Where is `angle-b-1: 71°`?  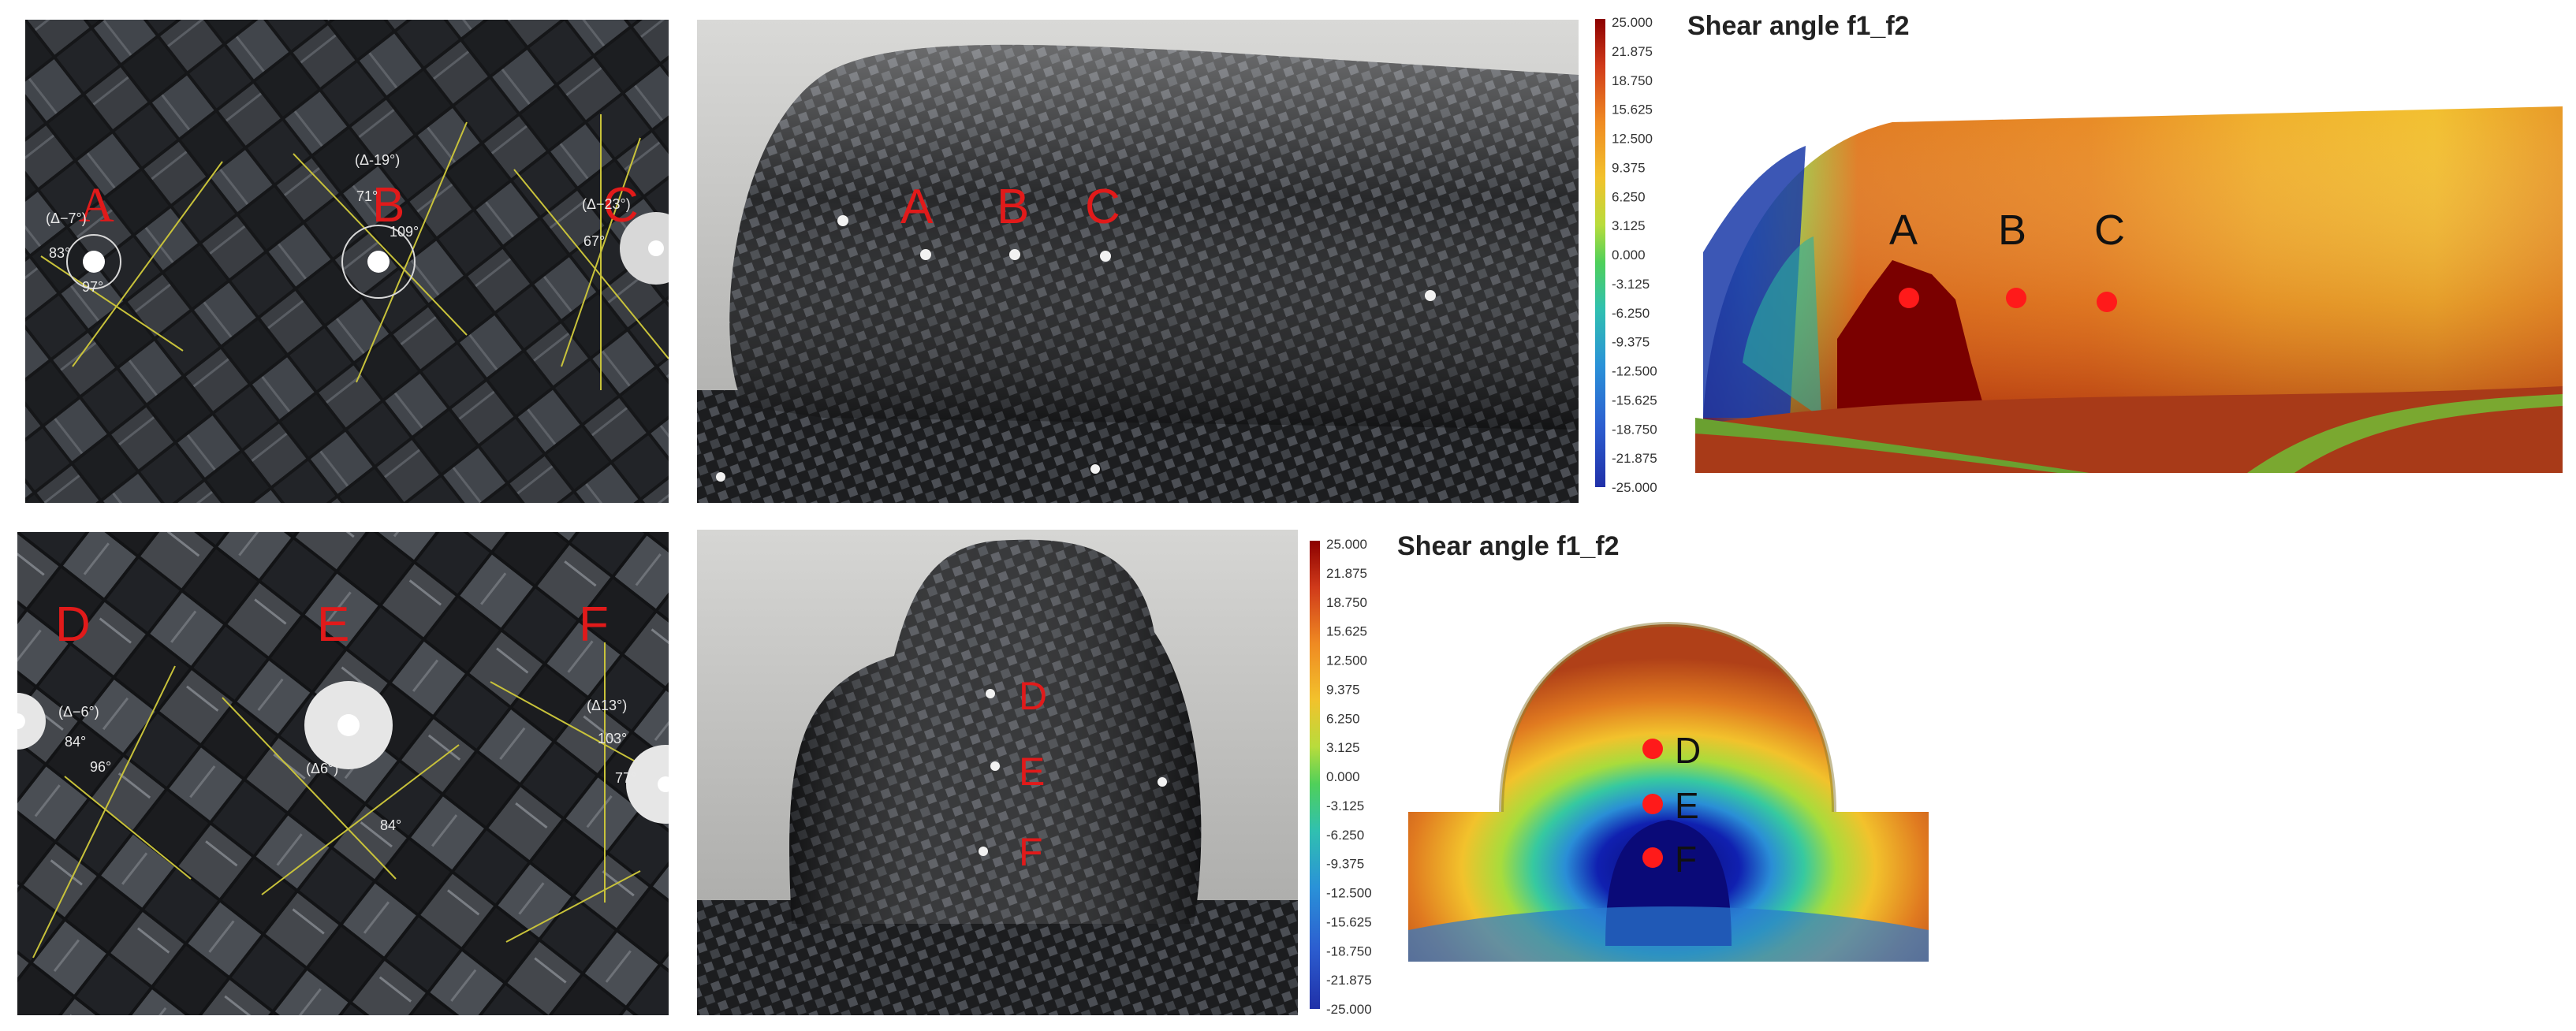 angle-b-1: 71° is located at coordinates (367, 196).